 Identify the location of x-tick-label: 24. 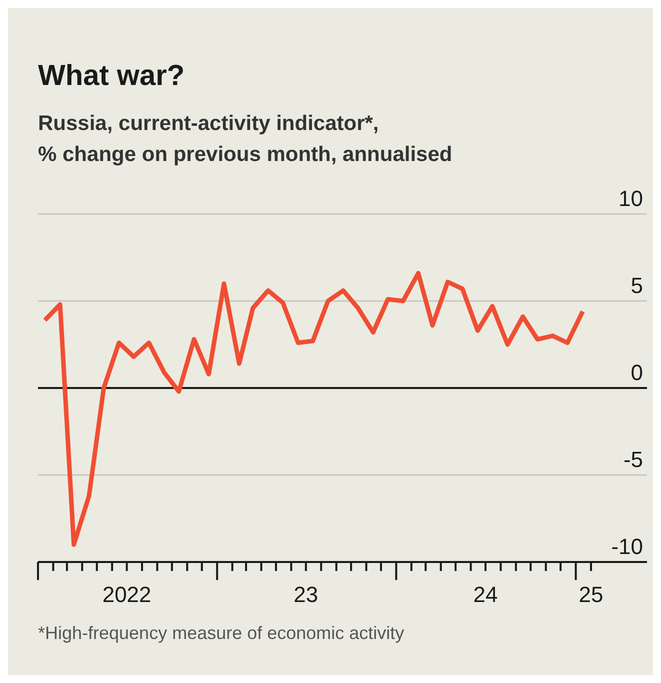
(485, 594).